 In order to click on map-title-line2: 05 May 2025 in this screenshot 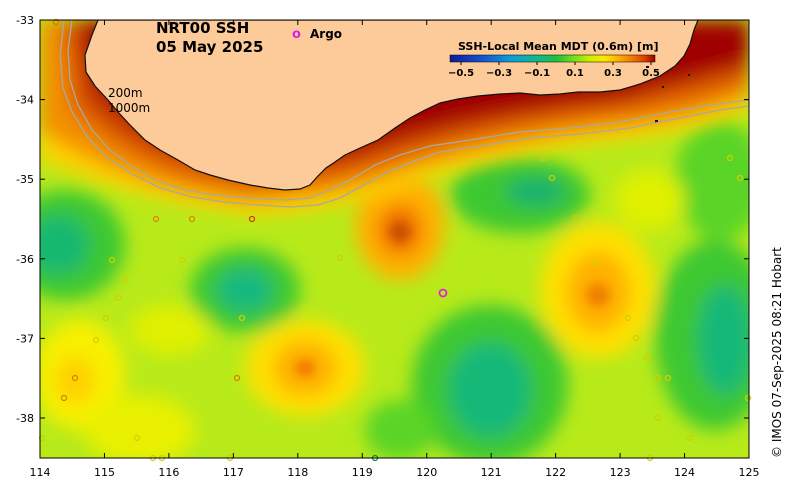, I will do `click(209, 47)`.